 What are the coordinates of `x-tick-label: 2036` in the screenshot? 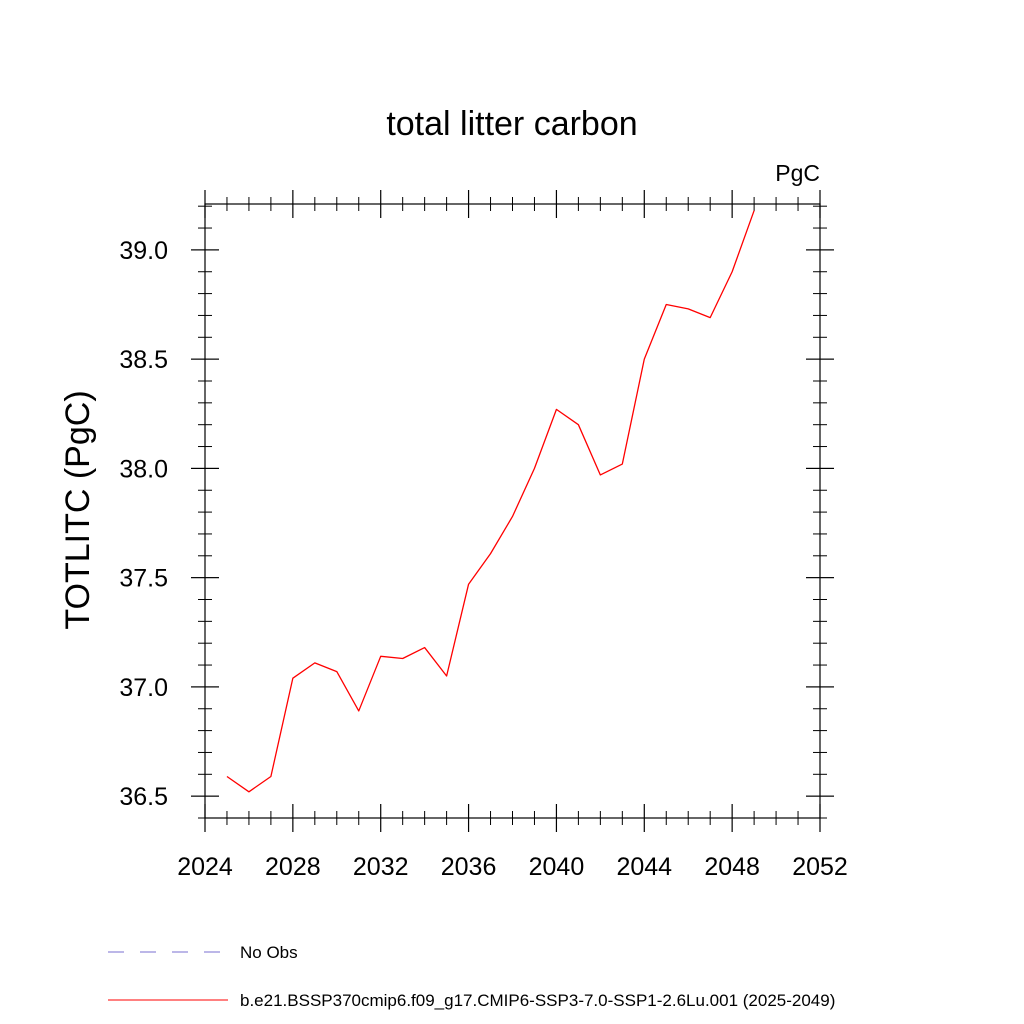 It's located at (469, 867).